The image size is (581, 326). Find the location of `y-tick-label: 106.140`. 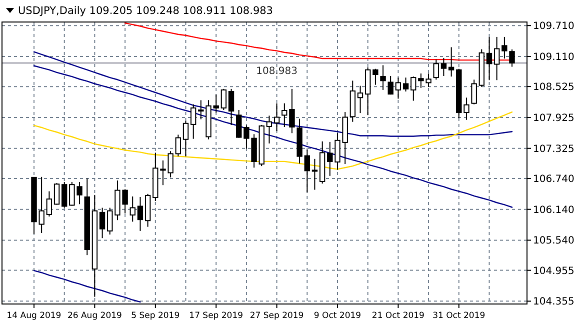

y-tick-label: 106.140 is located at coordinates (553, 210).